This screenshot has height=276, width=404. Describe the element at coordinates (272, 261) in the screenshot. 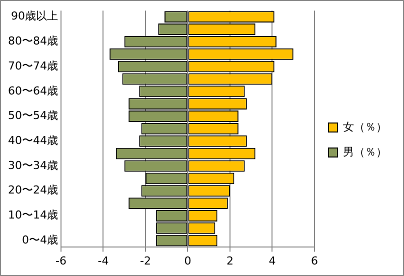

I see `x-tick-label: 4` at that location.